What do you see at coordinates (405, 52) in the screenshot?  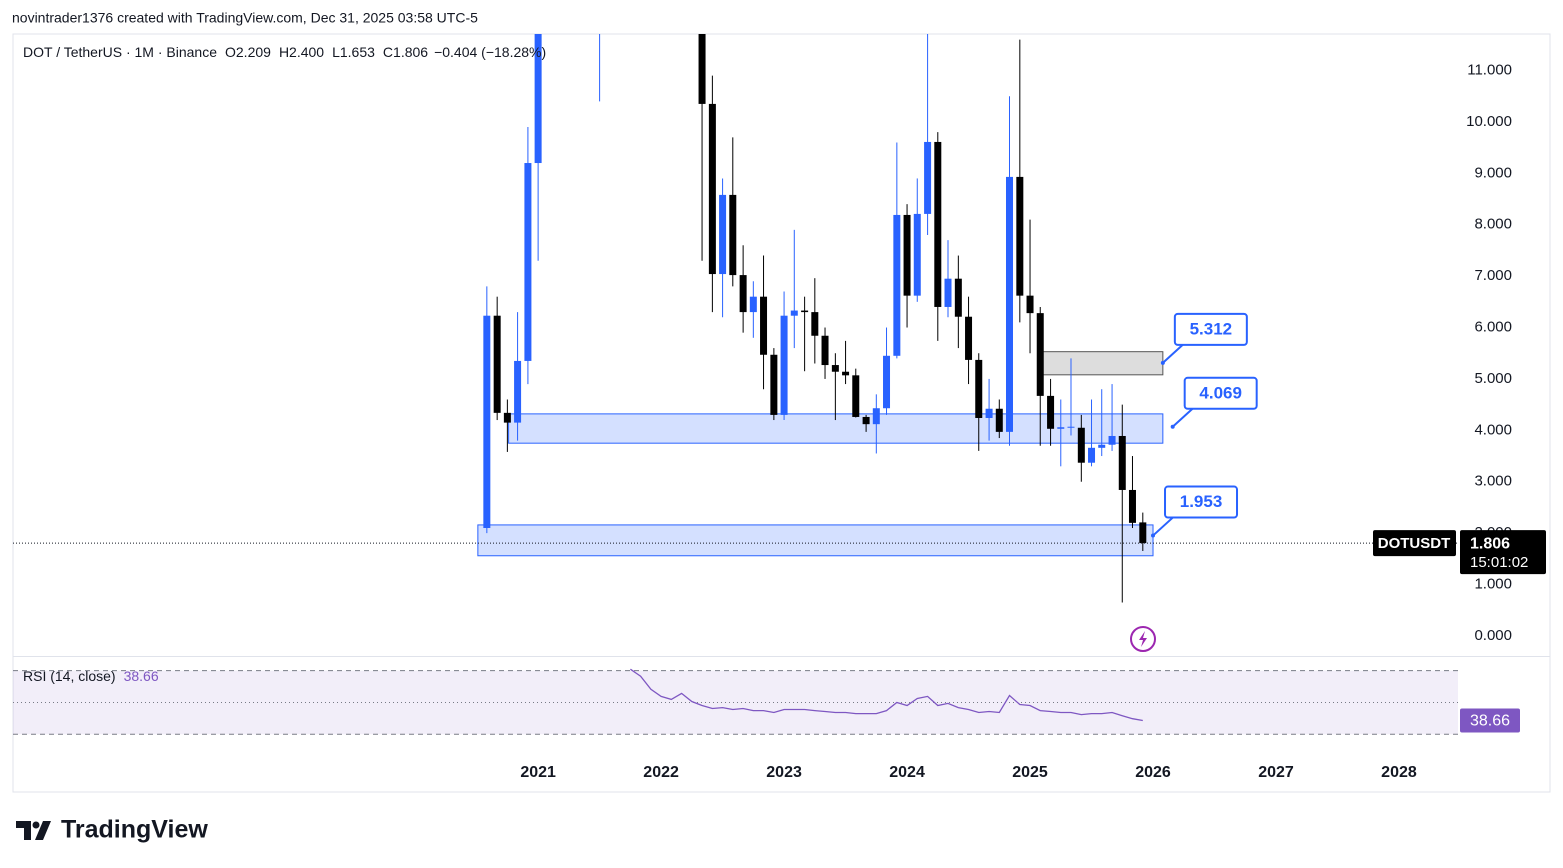 I see `legend-ohlc: C1.806` at bounding box center [405, 52].